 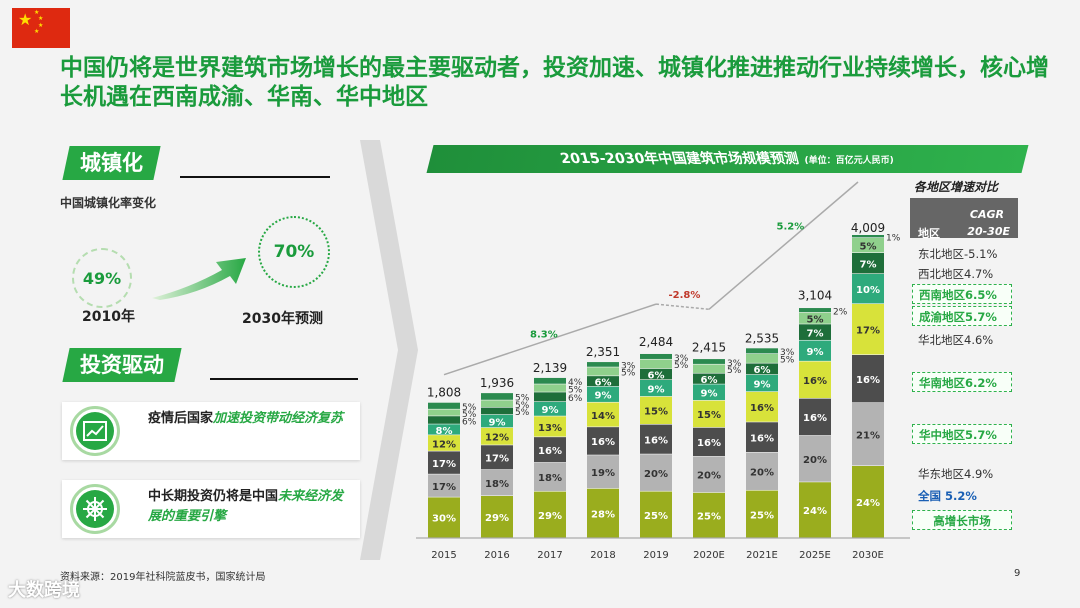 I want to click on segment-label: 9%, so click(x=550, y=410).